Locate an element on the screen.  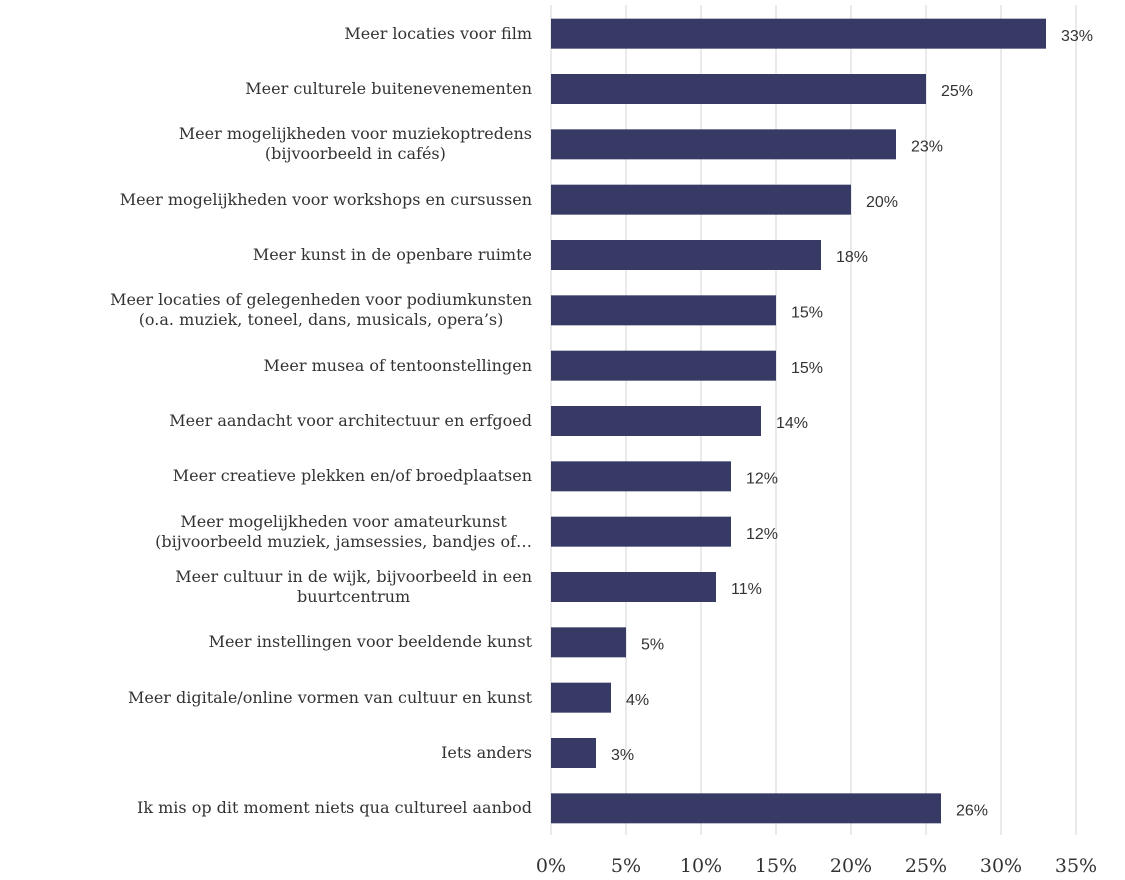
category-label: Meer culturele buitenevenementen is located at coordinates (388, 88).